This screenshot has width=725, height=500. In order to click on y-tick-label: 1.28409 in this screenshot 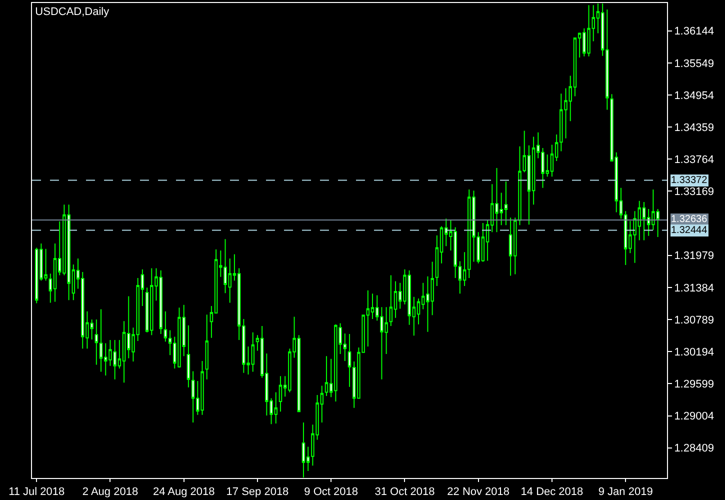, I will do `click(694, 448)`.